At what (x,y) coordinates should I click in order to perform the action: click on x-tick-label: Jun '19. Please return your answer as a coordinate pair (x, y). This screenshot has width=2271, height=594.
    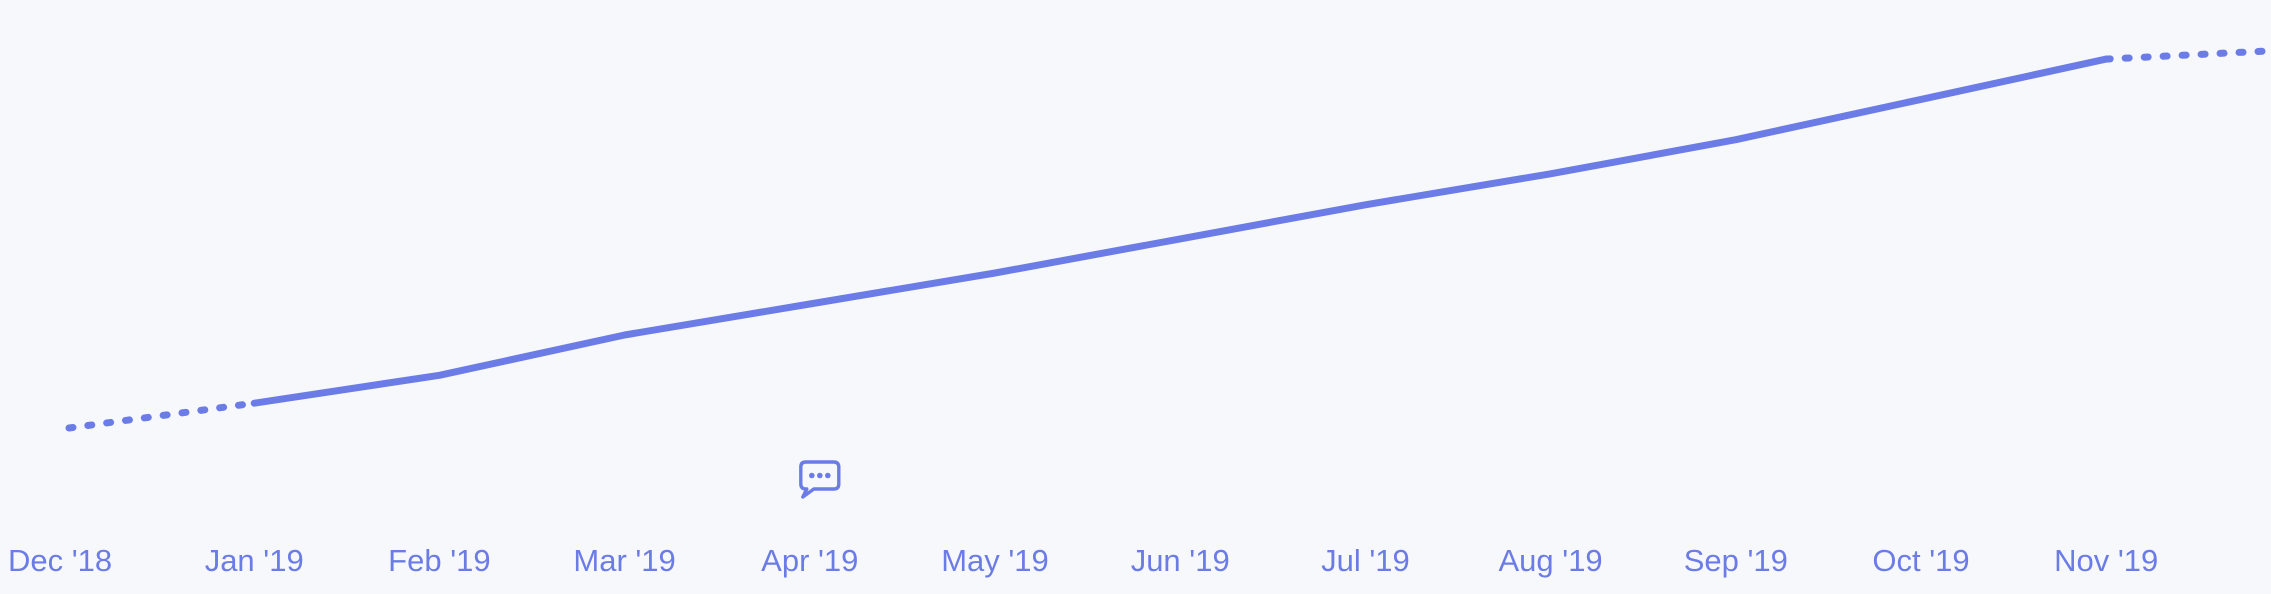
    Looking at the image, I should click on (1180, 560).